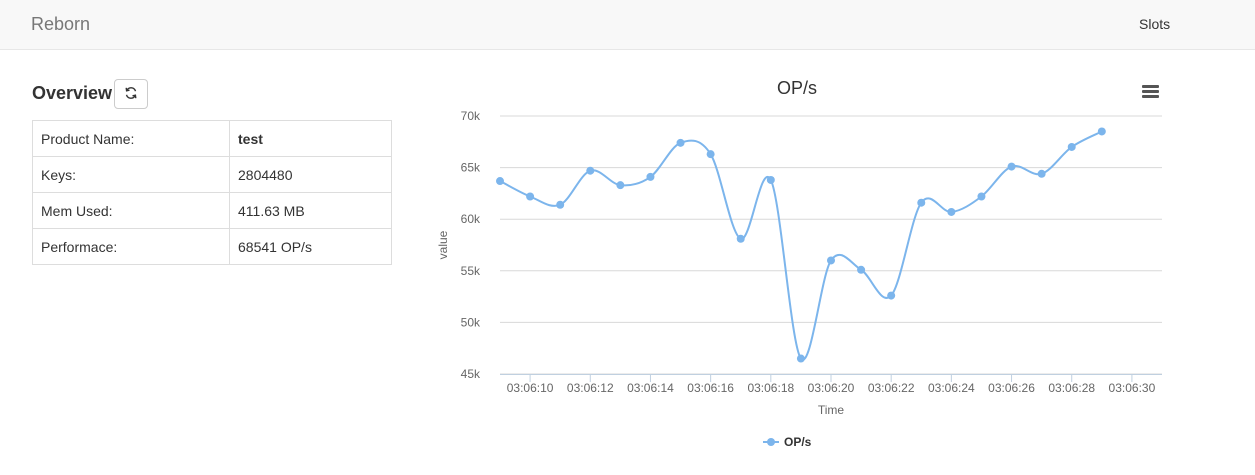 This screenshot has height=475, width=1255. What do you see at coordinates (310, 210) in the screenshot?
I see `row-value: 411.63 MB` at bounding box center [310, 210].